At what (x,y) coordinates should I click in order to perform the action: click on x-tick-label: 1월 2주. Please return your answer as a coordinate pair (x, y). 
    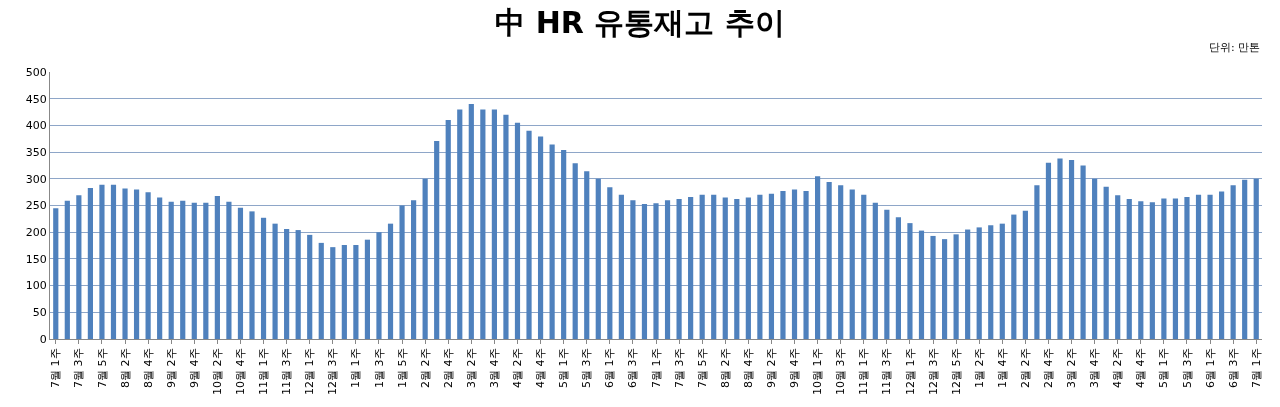
    Looking at the image, I should click on (979, 368).